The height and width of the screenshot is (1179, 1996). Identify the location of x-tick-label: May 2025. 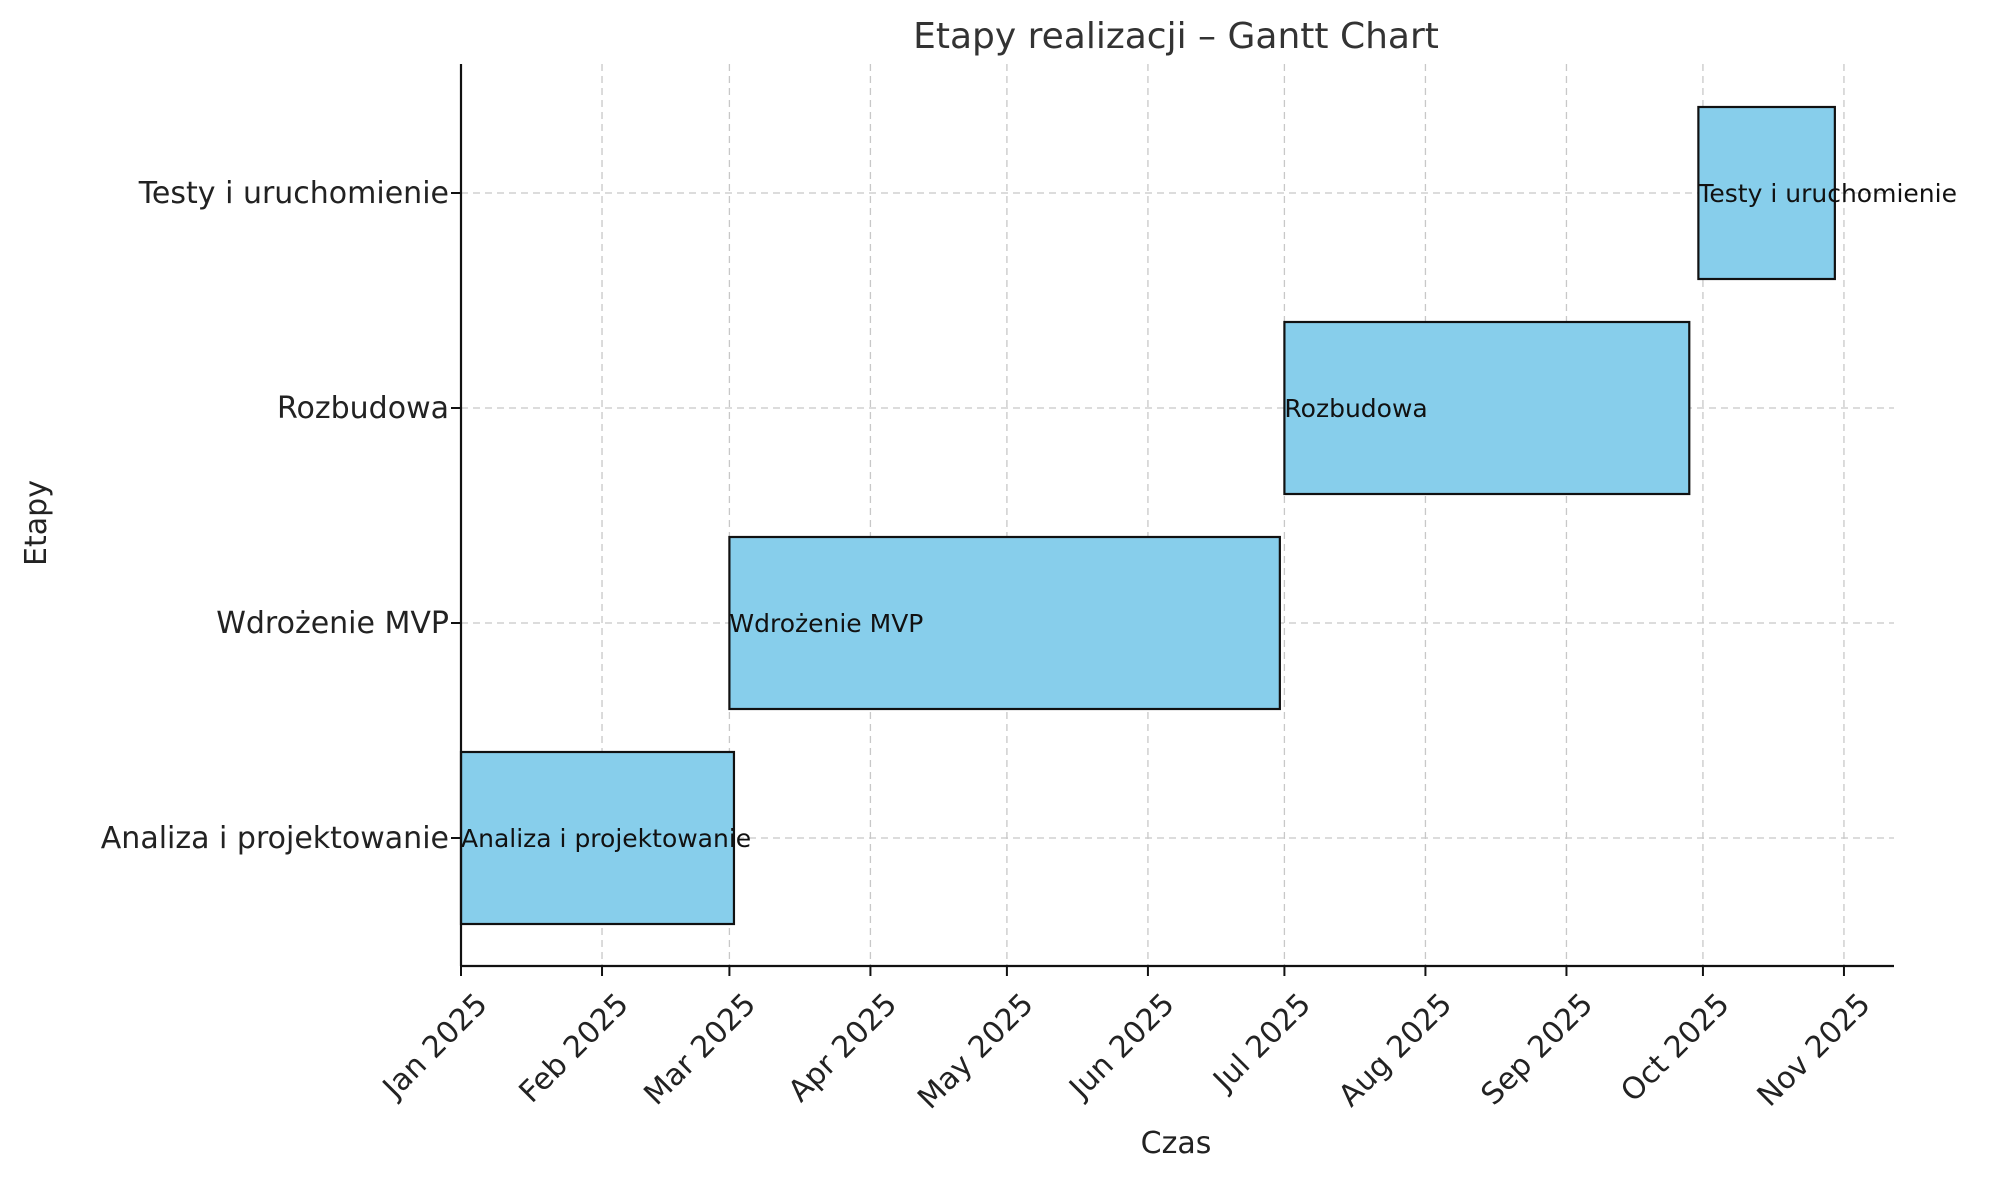
(975, 1051).